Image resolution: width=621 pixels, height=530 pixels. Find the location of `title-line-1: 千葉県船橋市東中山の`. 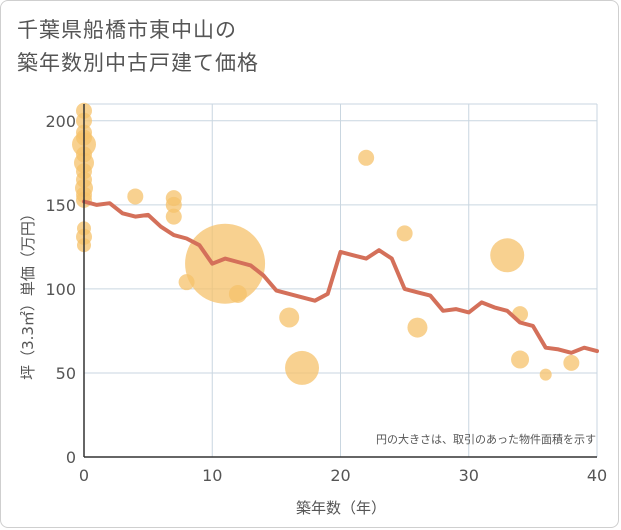

title-line-1: 千葉県船橋市東中山の is located at coordinates (127, 30).